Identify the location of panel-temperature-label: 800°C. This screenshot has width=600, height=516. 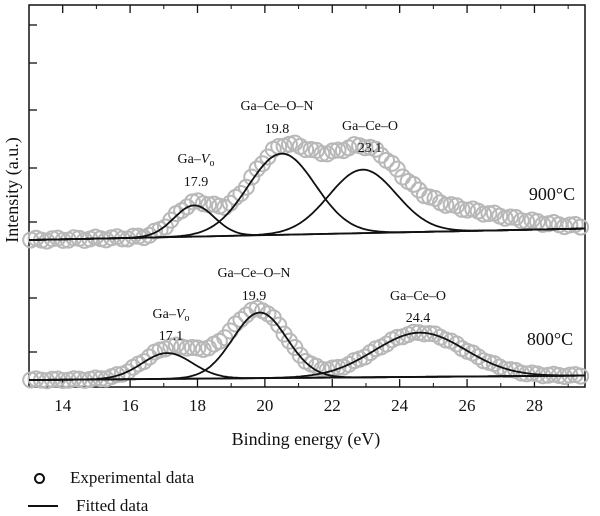
(550, 339).